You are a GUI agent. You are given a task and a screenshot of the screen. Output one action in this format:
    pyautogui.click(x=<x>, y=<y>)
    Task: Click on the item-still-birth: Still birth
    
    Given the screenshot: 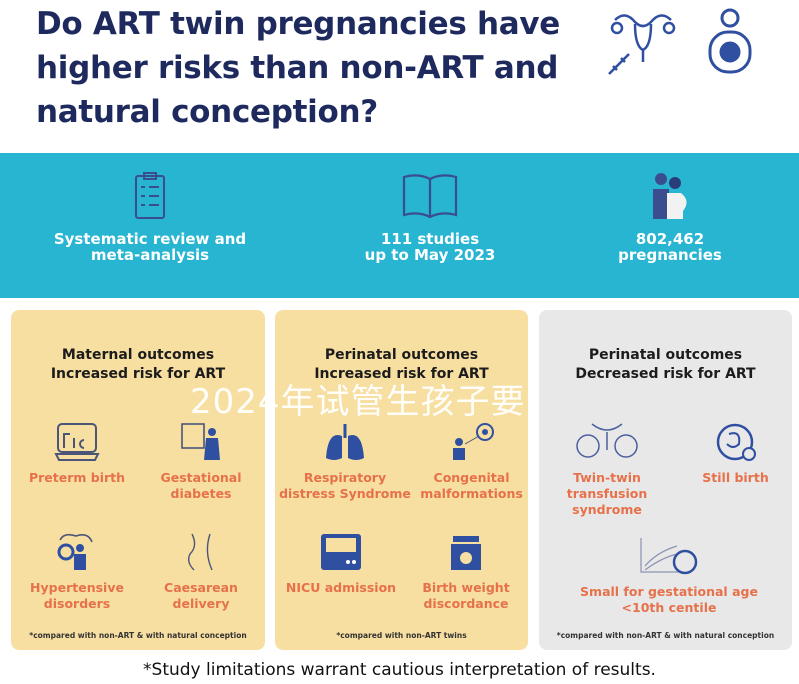 What is the action you would take?
    pyautogui.click(x=735, y=454)
    